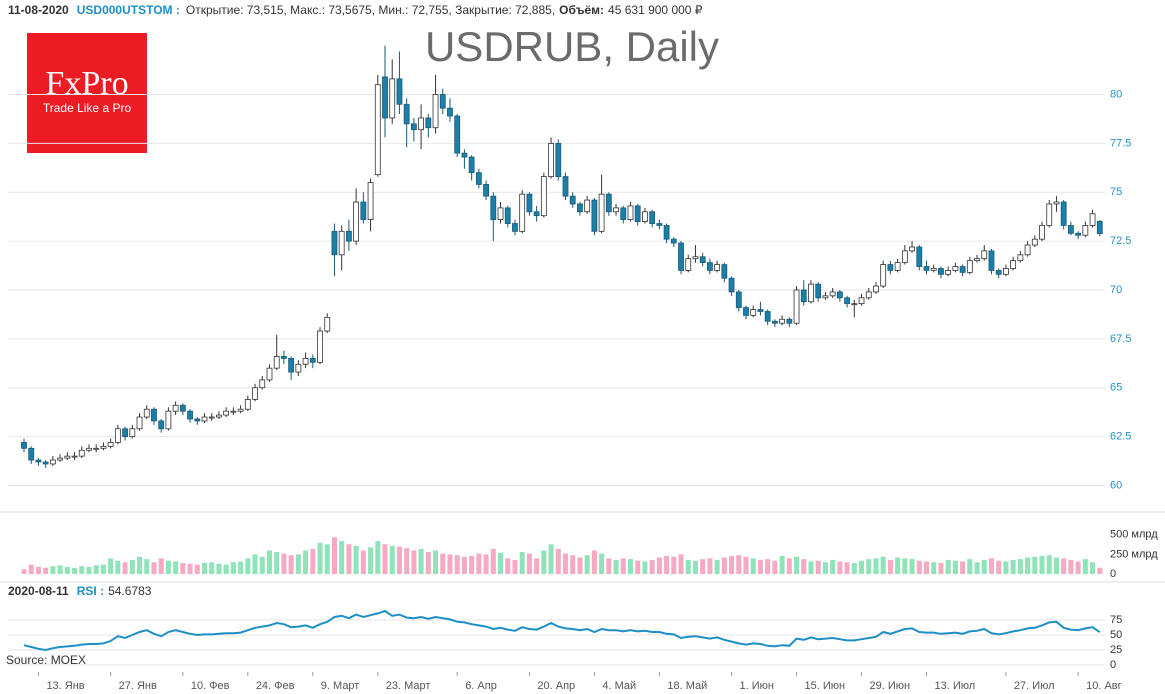  I want to click on logo-box, so click(87, 93).